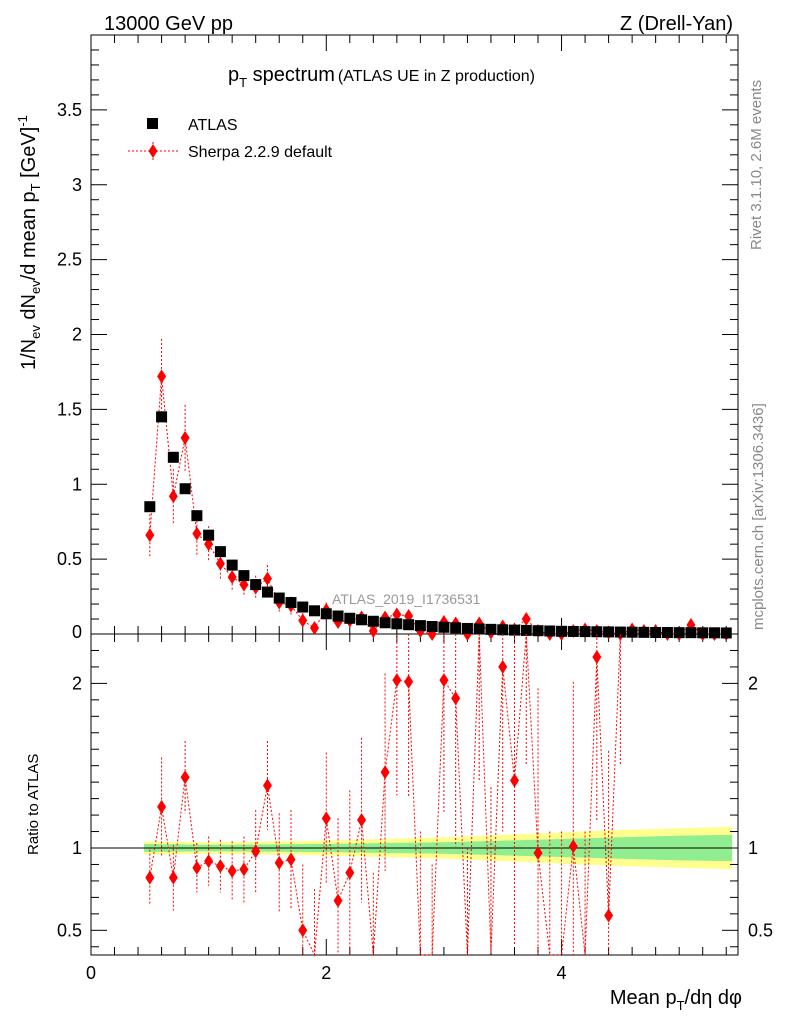 This screenshot has height=1024, width=786. Describe the element at coordinates (753, 848) in the screenshot. I see `ratio-y-tick-label-right: 1` at that location.